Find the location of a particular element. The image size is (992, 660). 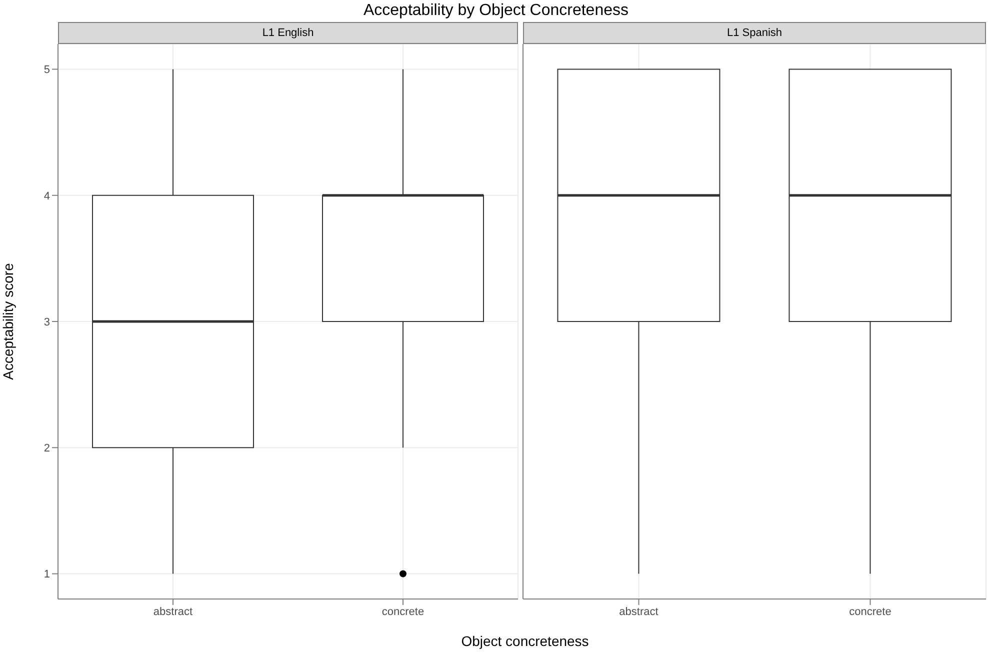

chart-subtitle: L1 English is located at coordinates (288, 33).